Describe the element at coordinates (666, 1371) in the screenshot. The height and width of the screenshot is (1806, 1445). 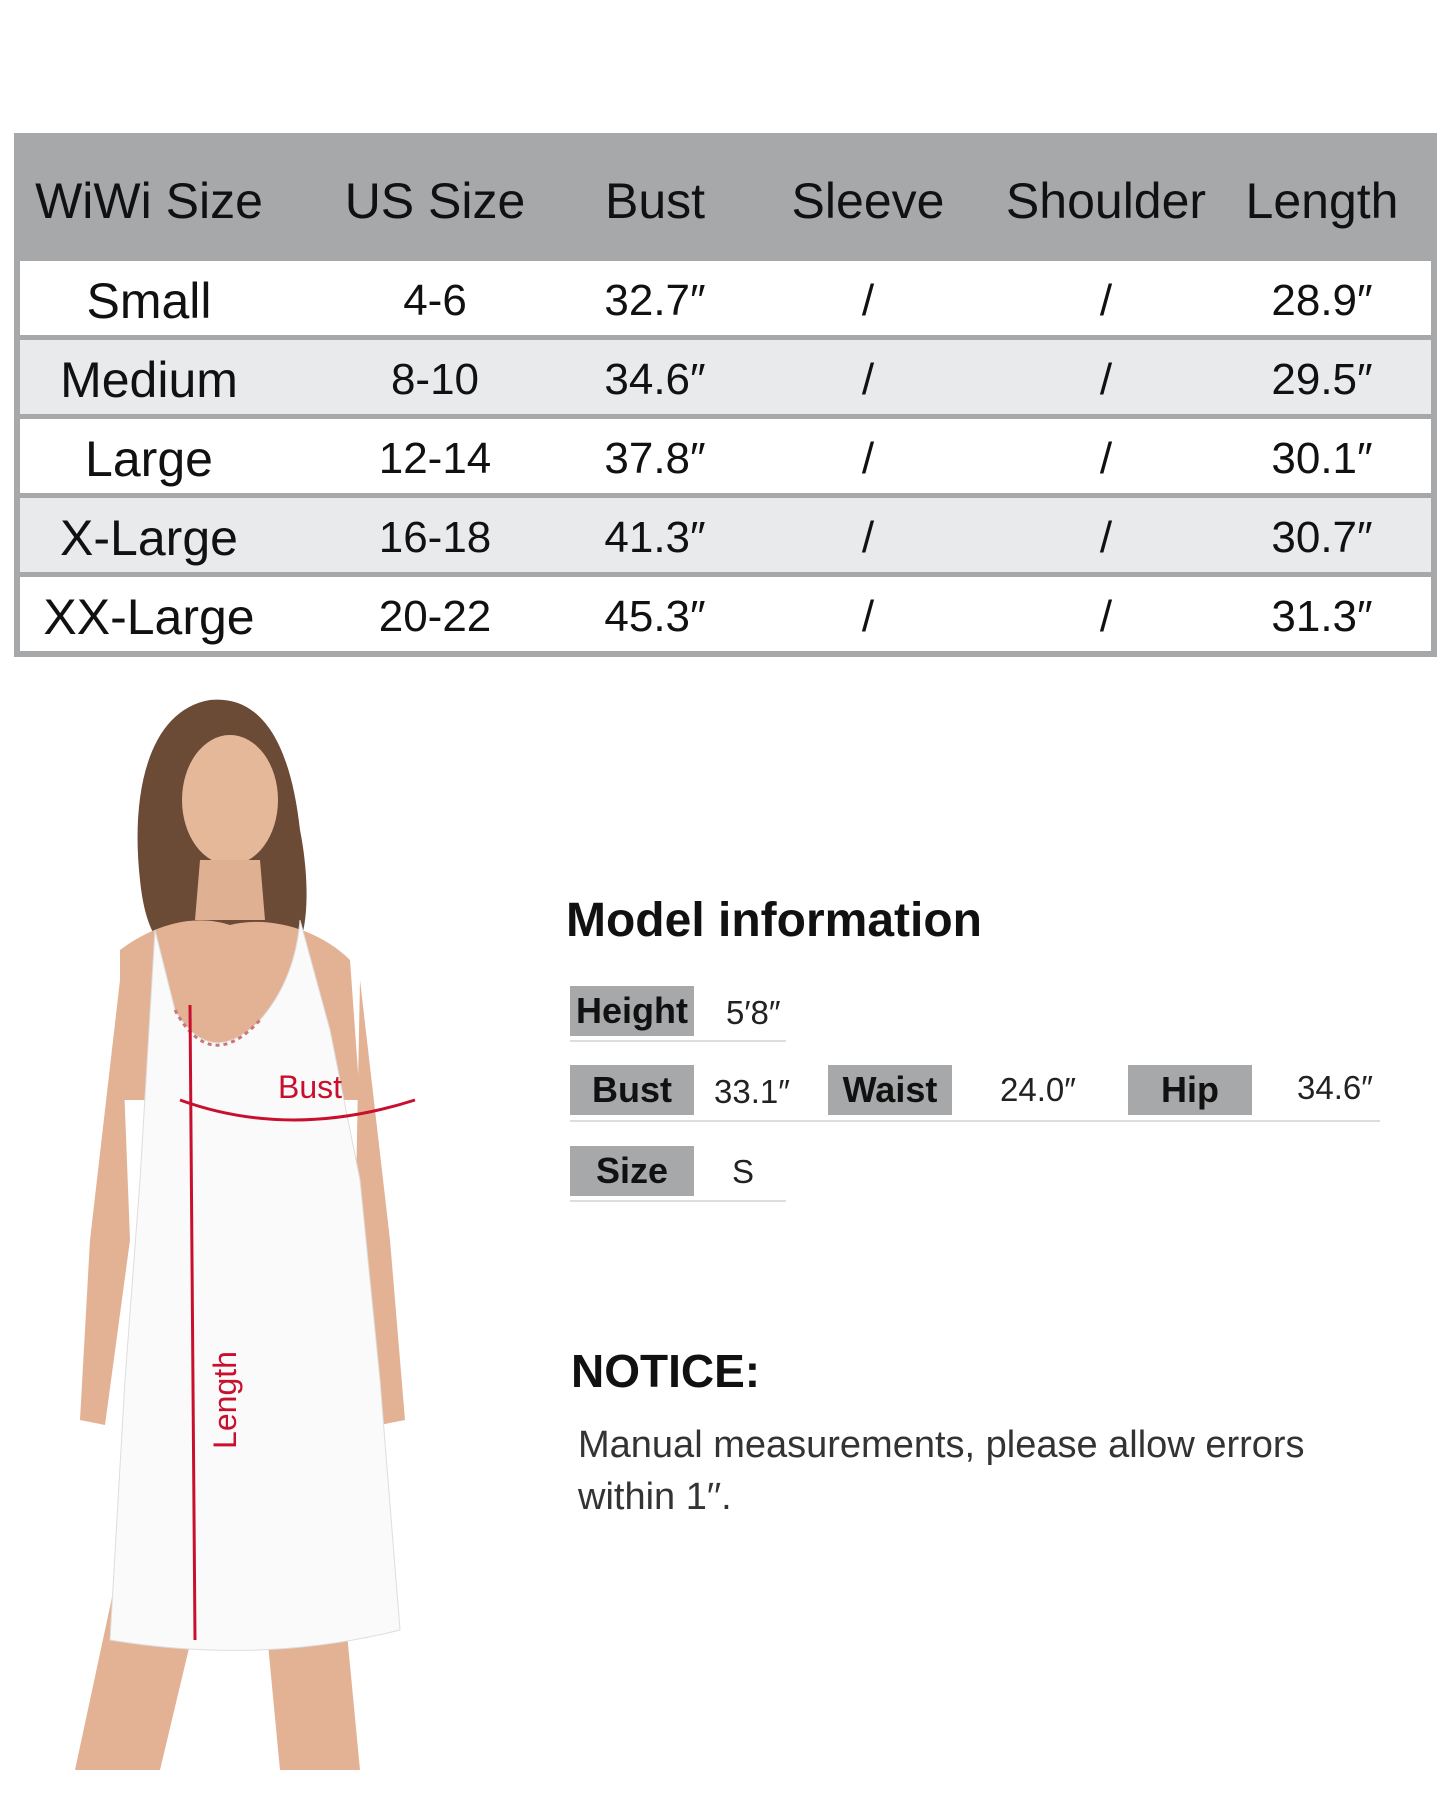
I see `notice-title: NOTICE:` at that location.